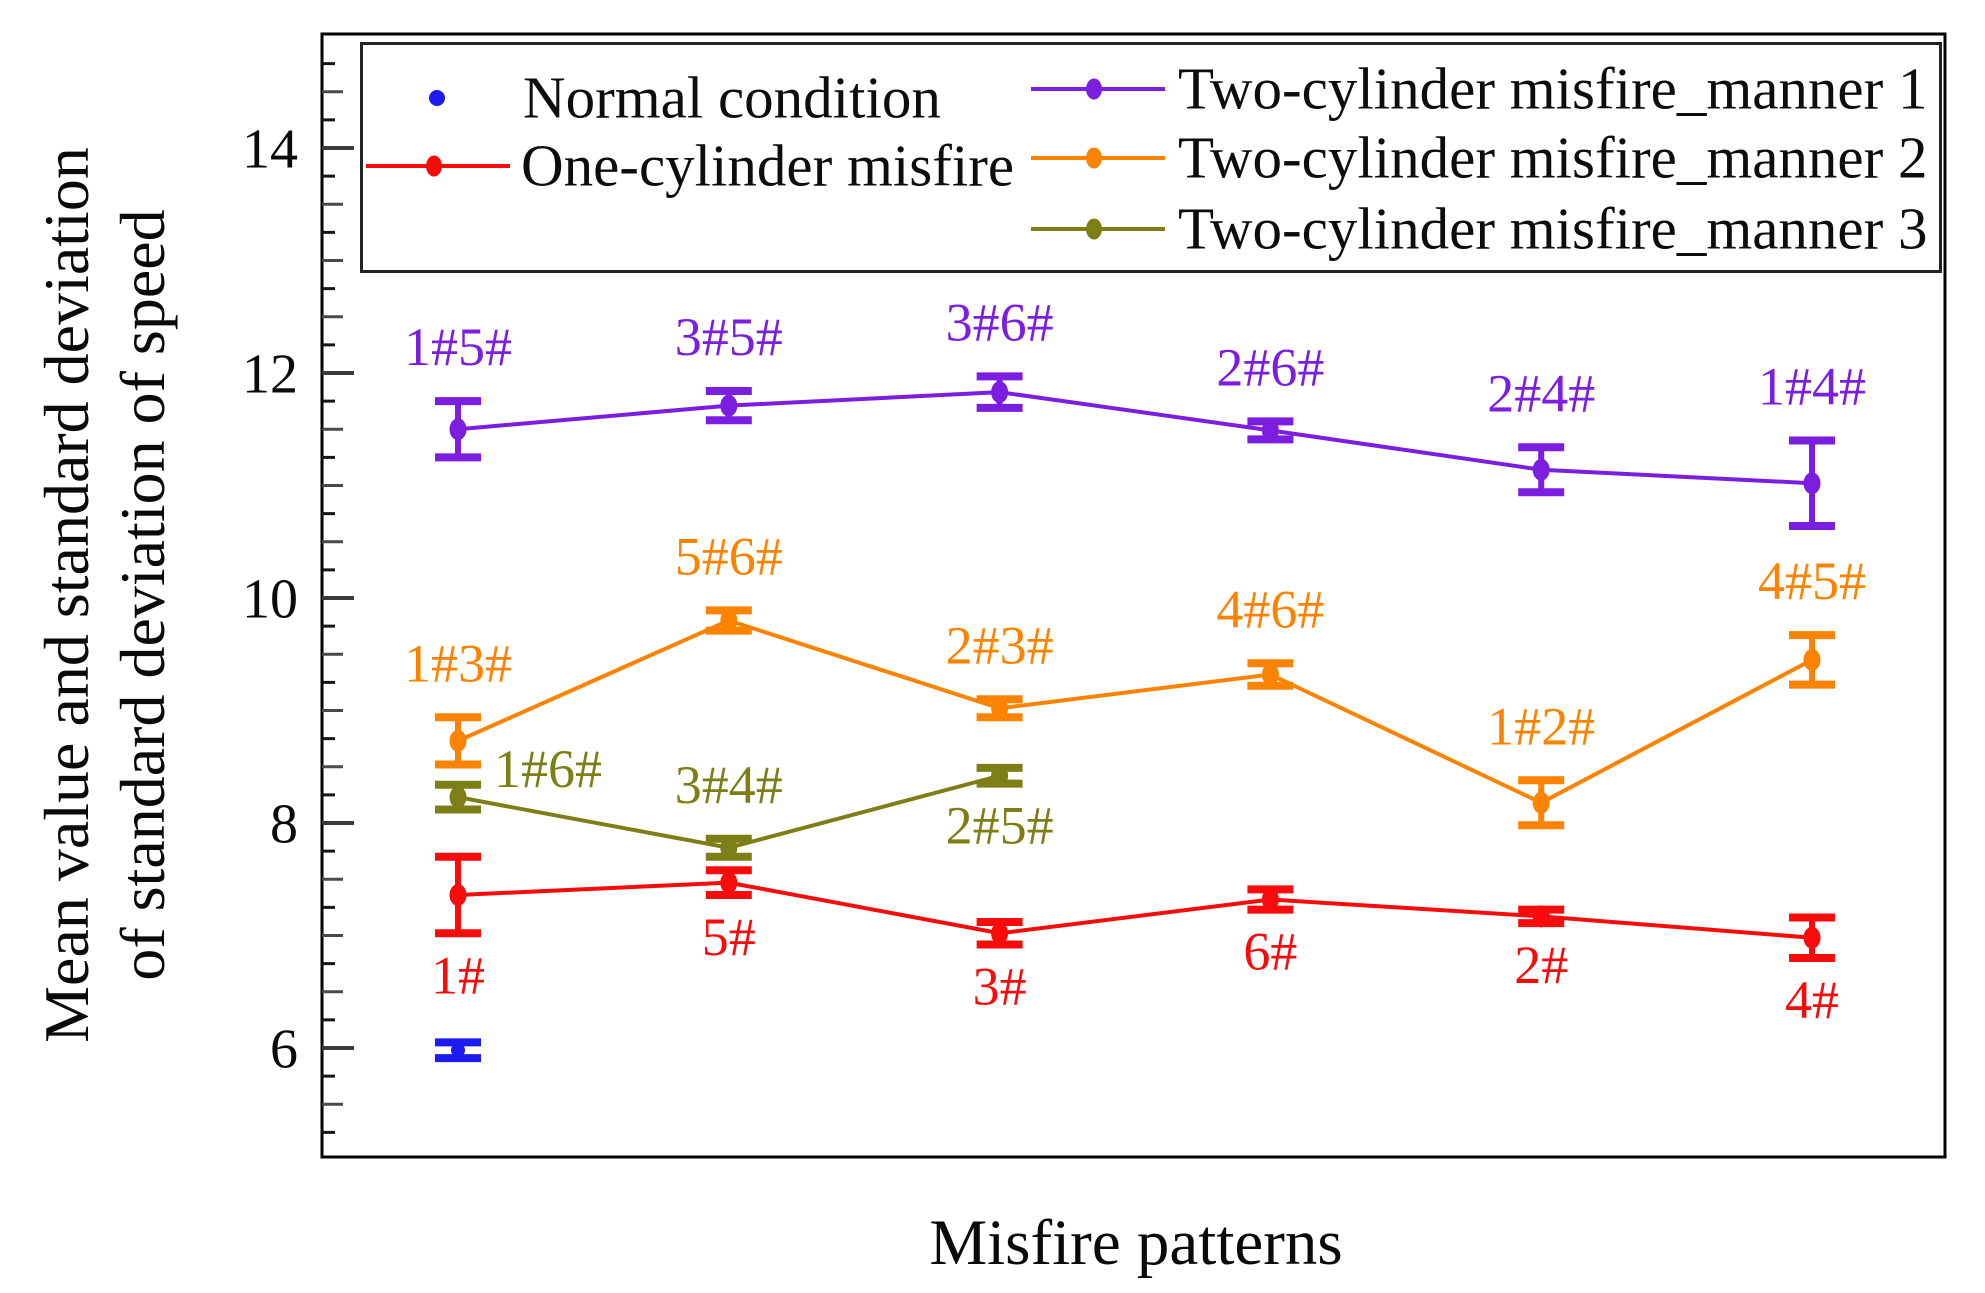 The image size is (1985, 1293). I want to click on point-label: 3#4#, so click(729, 785).